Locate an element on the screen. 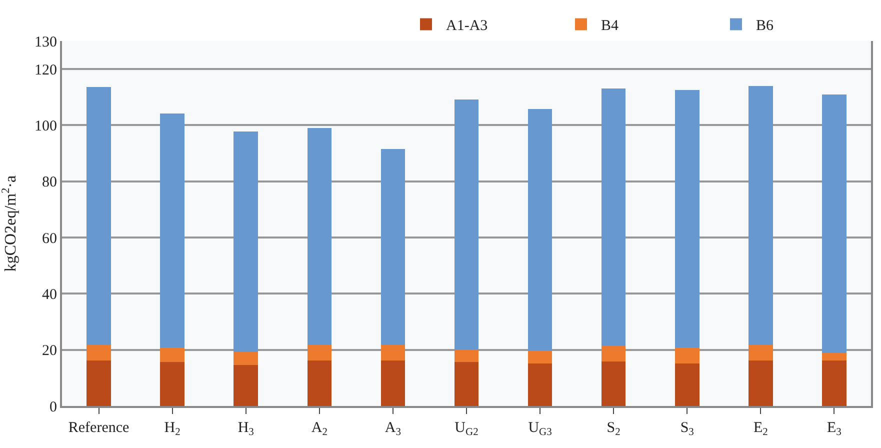 This screenshot has width=881, height=448. y-tick-label: 0 is located at coordinates (53, 407).